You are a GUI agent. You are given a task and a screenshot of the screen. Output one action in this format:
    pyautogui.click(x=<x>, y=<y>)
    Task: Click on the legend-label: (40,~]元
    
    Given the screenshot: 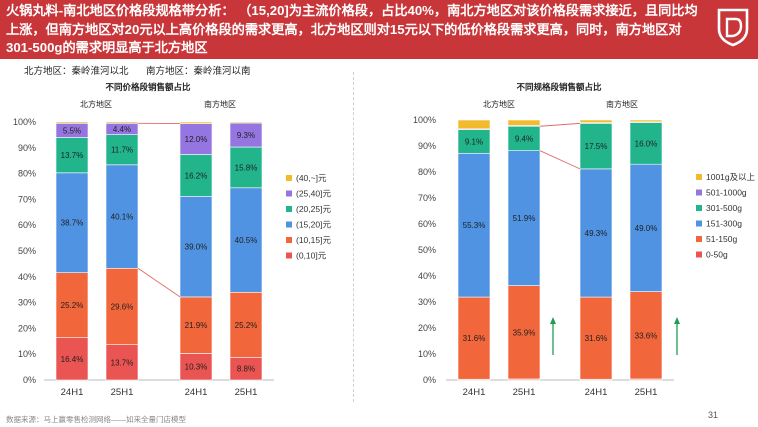 What is the action you would take?
    pyautogui.click(x=311, y=178)
    